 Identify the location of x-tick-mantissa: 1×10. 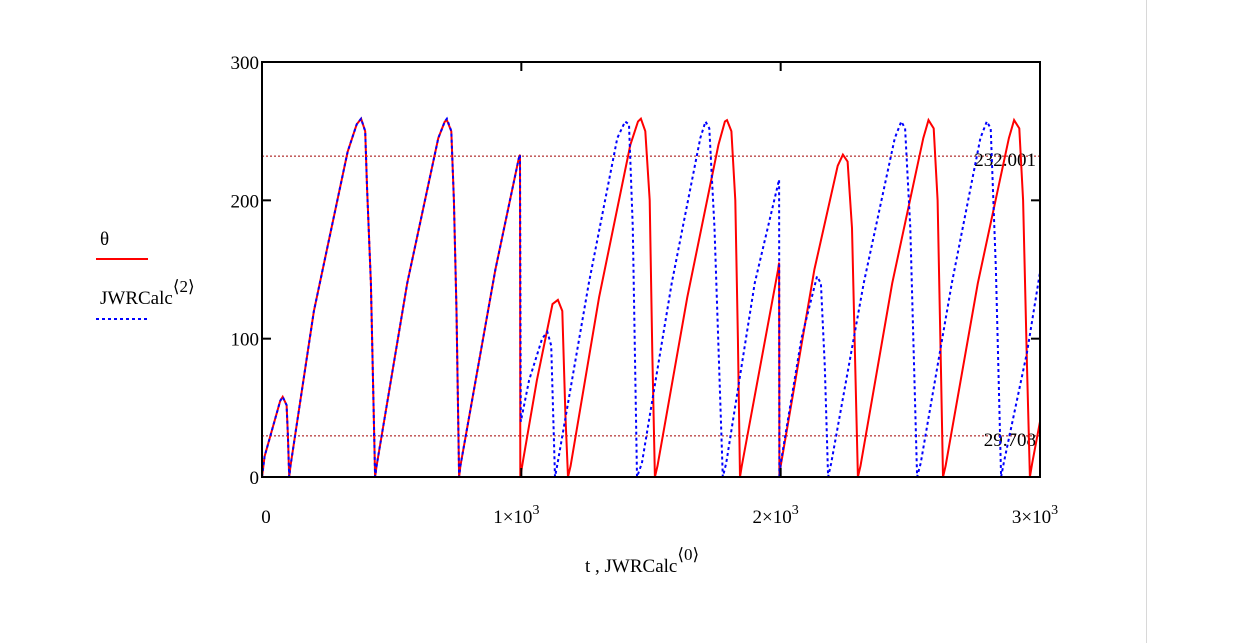
(512, 517).